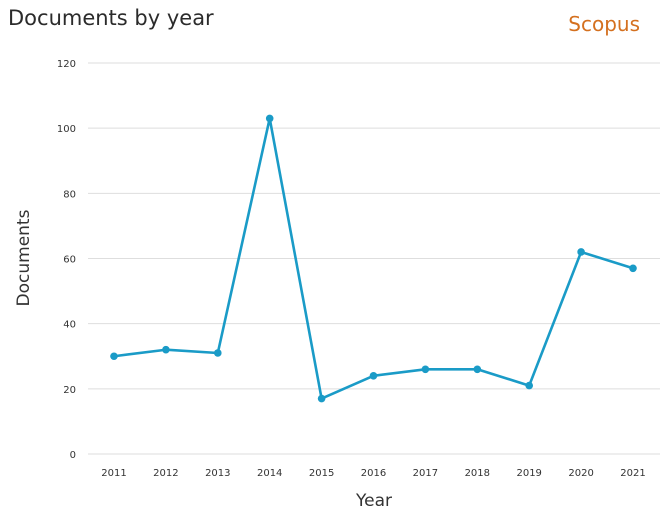  What do you see at coordinates (69, 194) in the screenshot?
I see `y-tick-label: 80` at bounding box center [69, 194].